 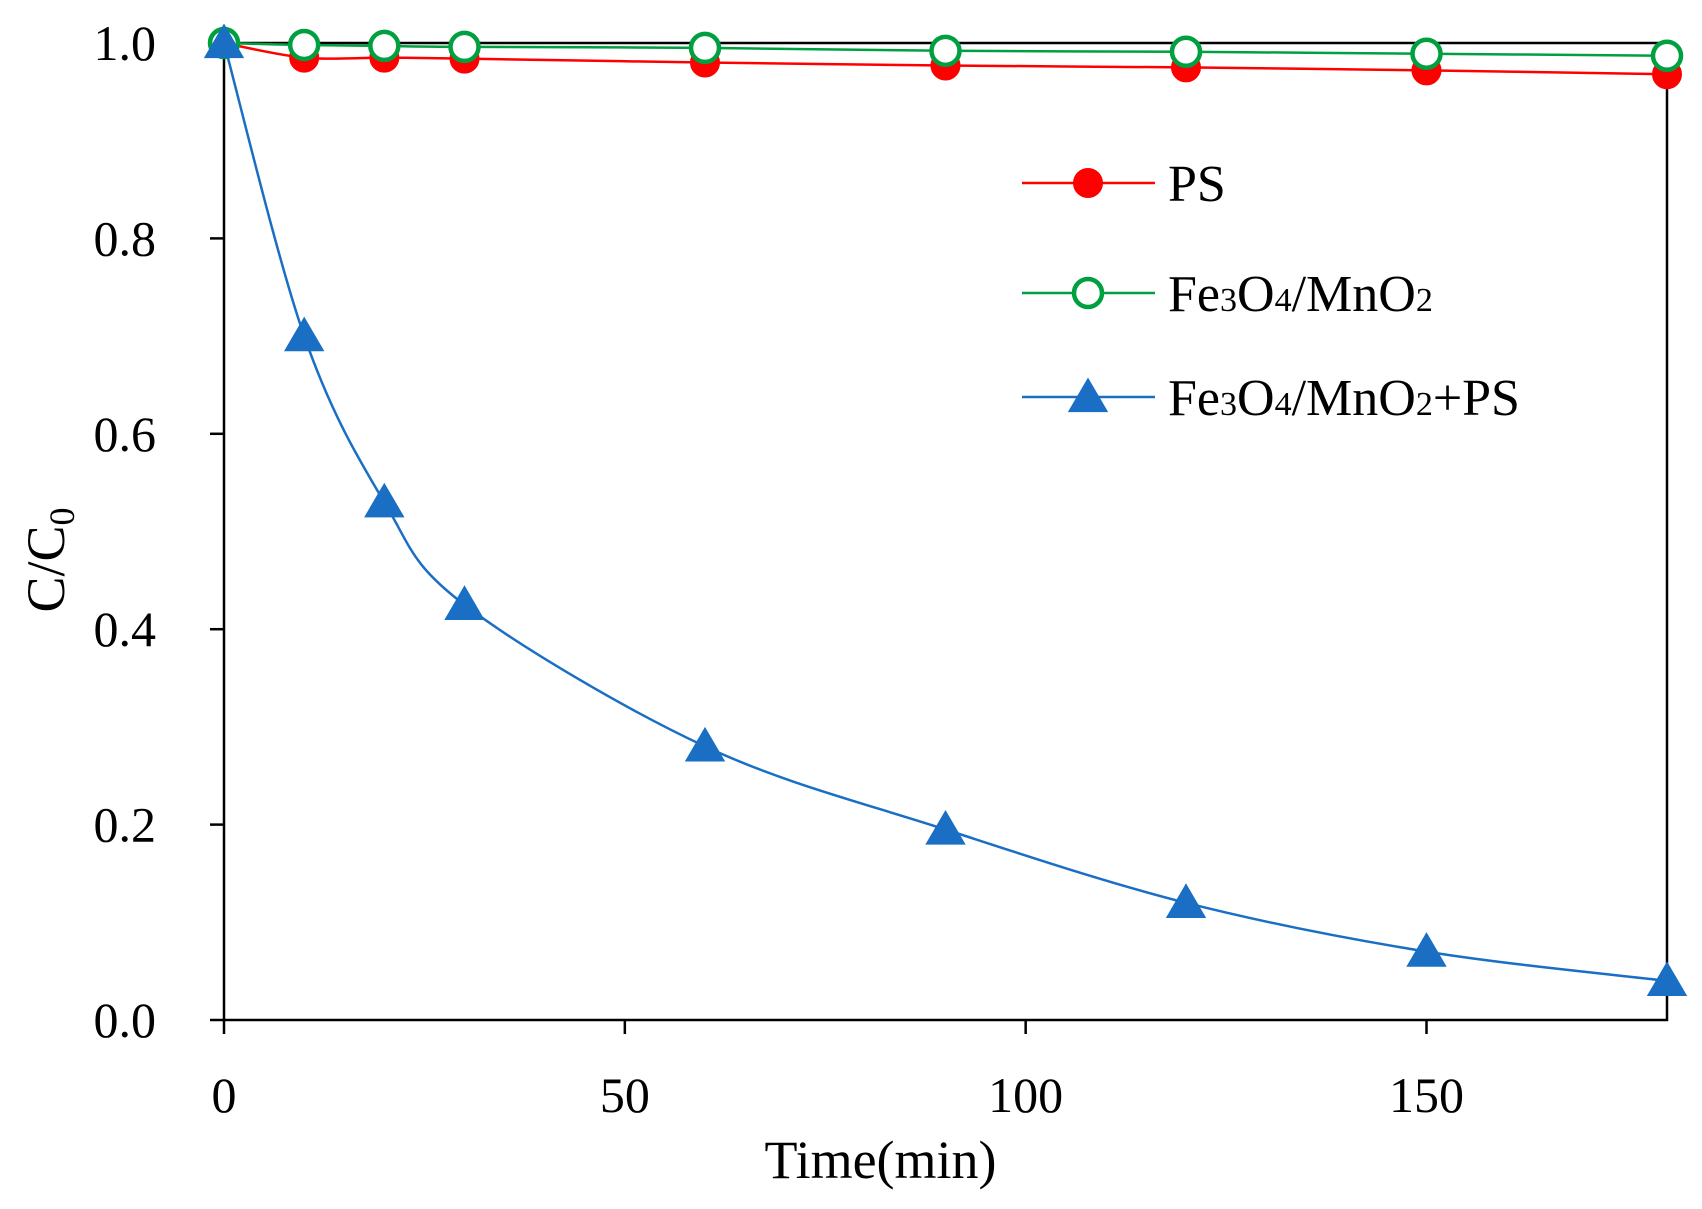 I want to click on x-tick-label: 0, so click(x=224, y=1095).